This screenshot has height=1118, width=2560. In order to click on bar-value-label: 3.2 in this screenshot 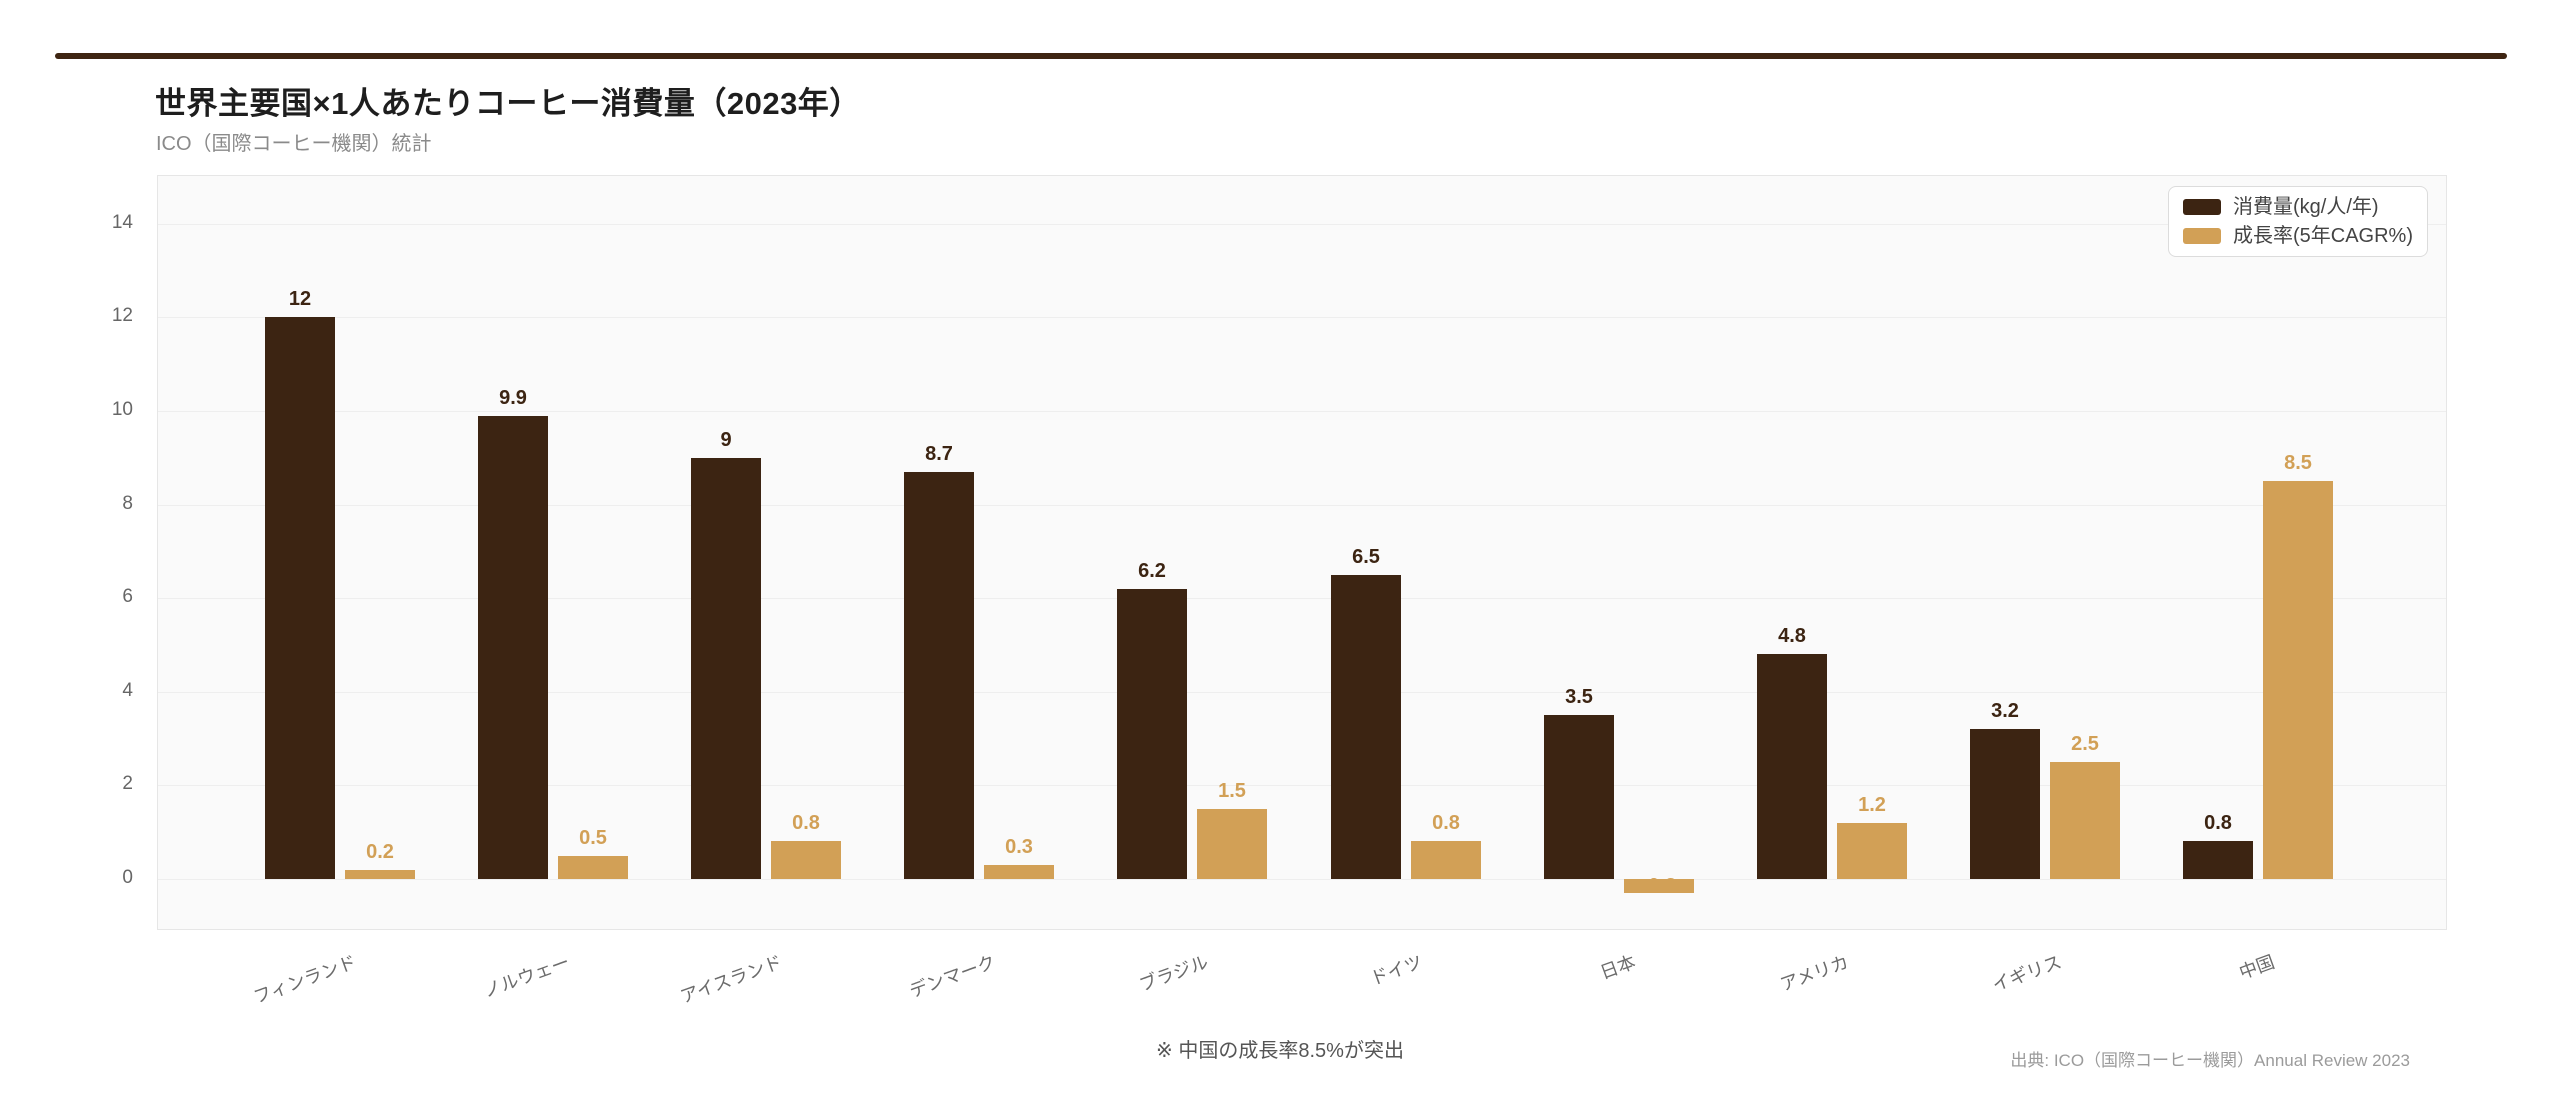, I will do `click(2005, 711)`.